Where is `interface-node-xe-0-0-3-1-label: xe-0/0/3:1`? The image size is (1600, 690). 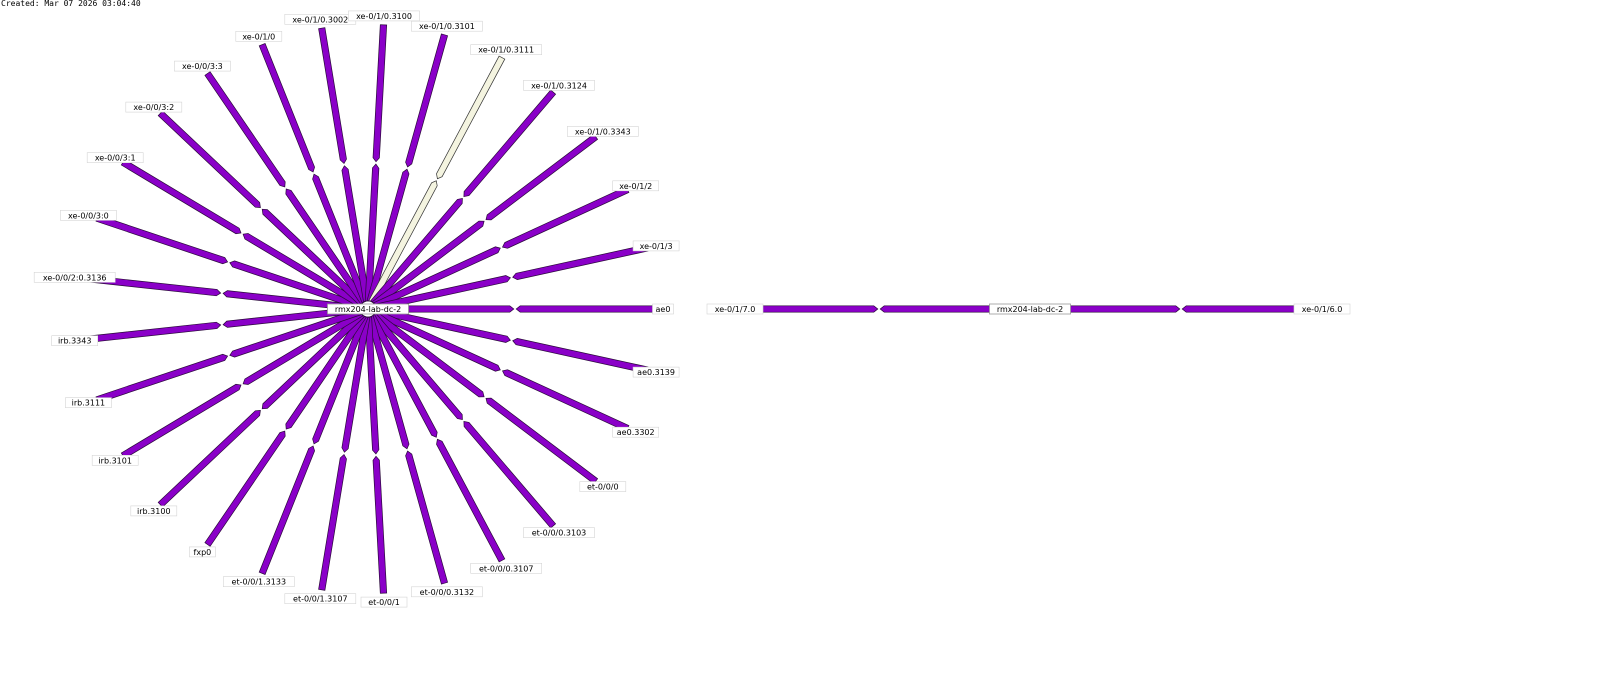 interface-node-xe-0-0-3-1-label: xe-0/0/3:1 is located at coordinates (115, 158).